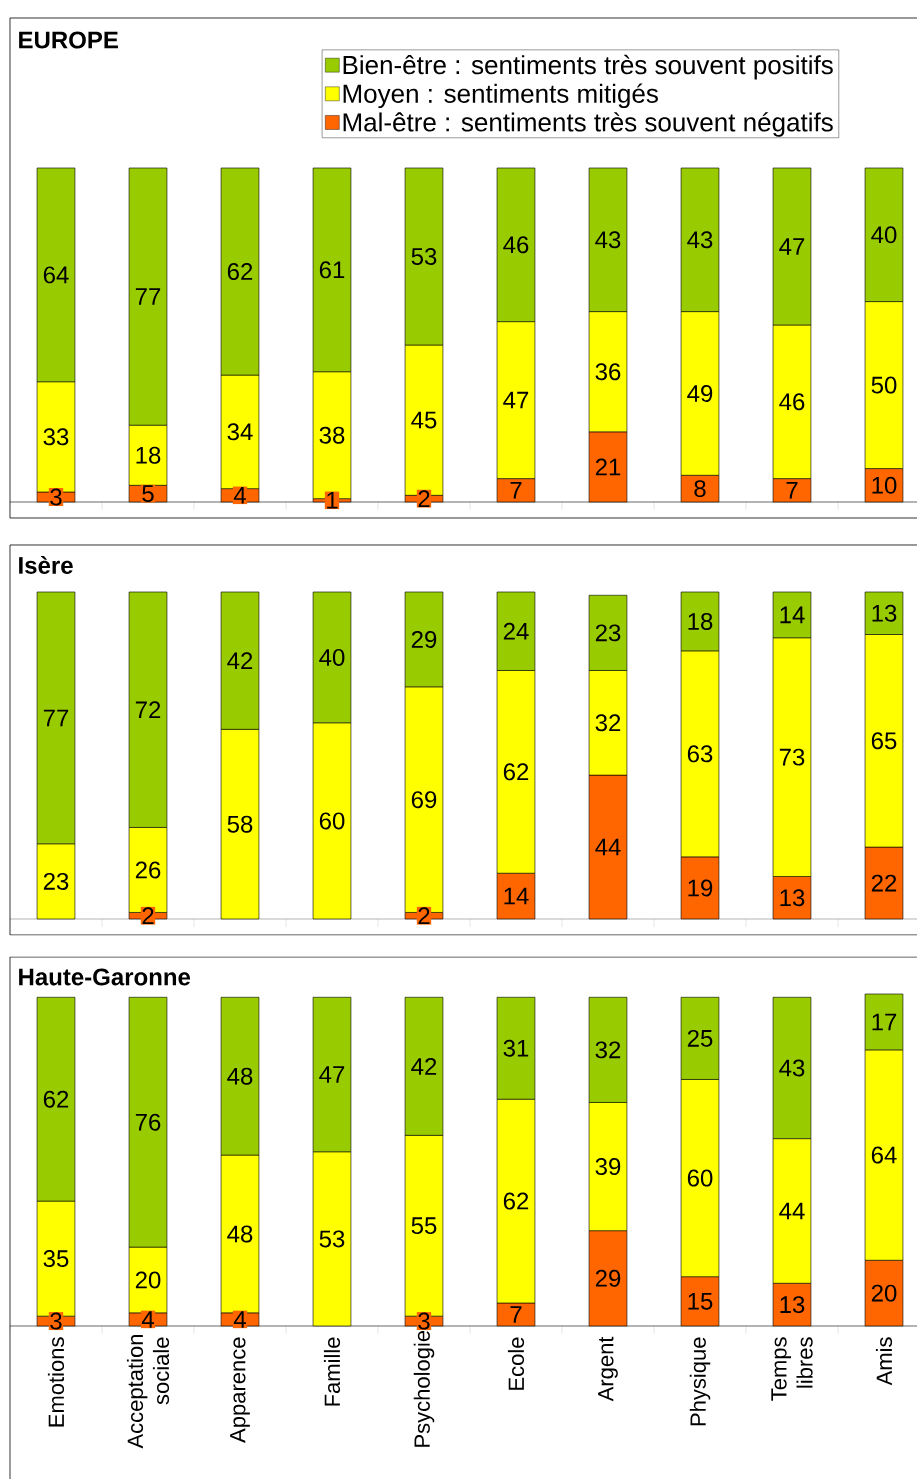  I want to click on x-tick-label: Acceptation sociale, so click(148, 1392).